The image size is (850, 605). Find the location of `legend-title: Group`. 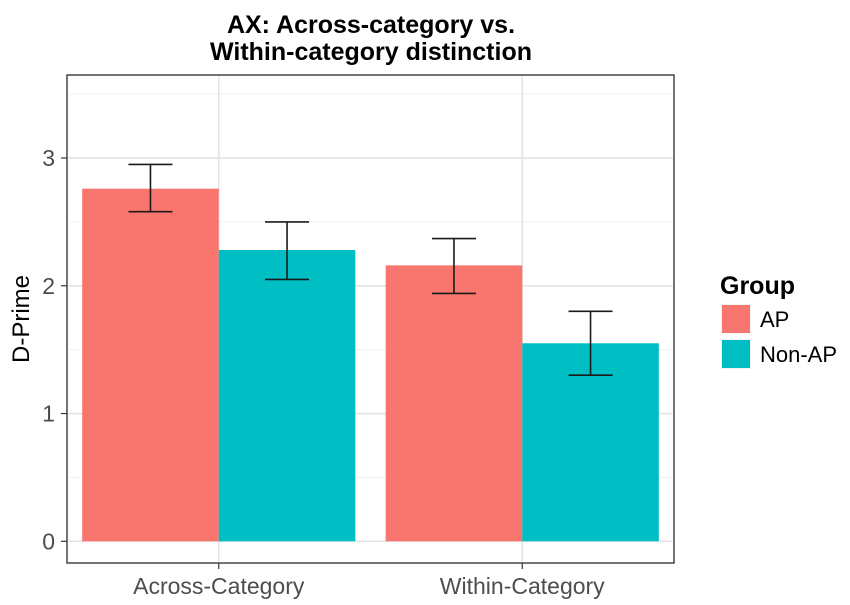

legend-title: Group is located at coordinates (757, 286).